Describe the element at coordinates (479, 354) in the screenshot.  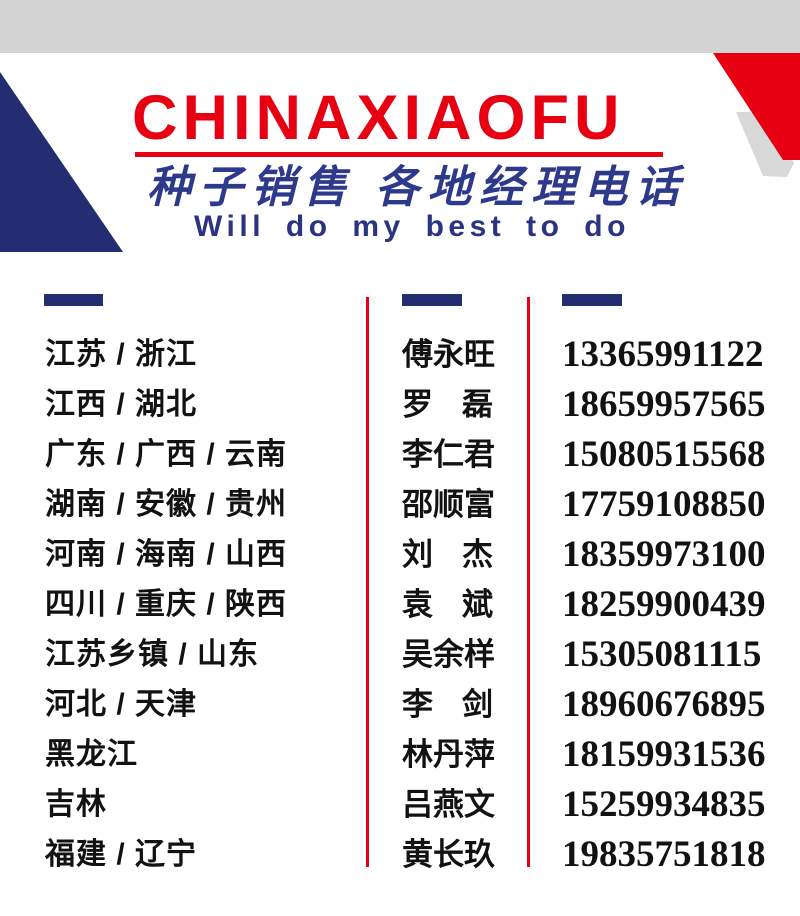
I see `name-character: 旺` at that location.